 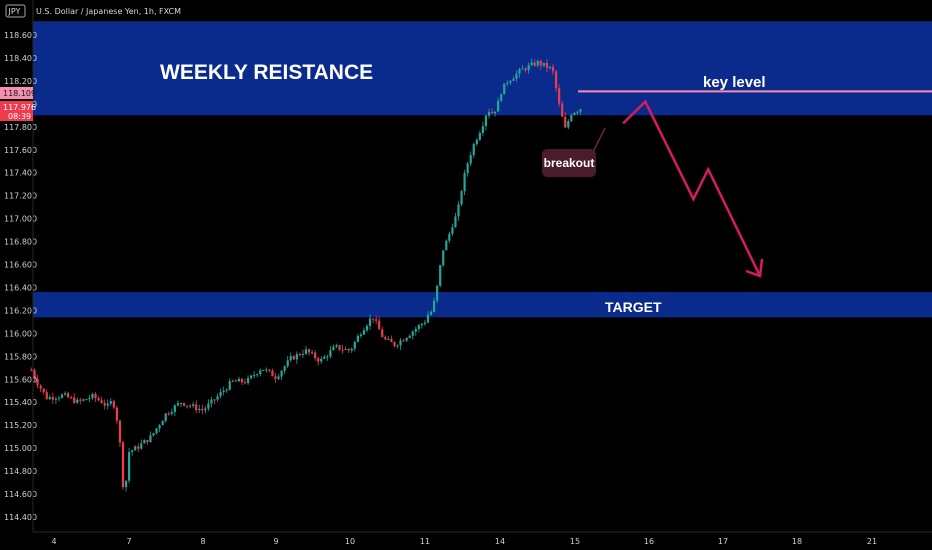 What do you see at coordinates (569, 163) in the screenshot?
I see `breakout-label: breakout` at bounding box center [569, 163].